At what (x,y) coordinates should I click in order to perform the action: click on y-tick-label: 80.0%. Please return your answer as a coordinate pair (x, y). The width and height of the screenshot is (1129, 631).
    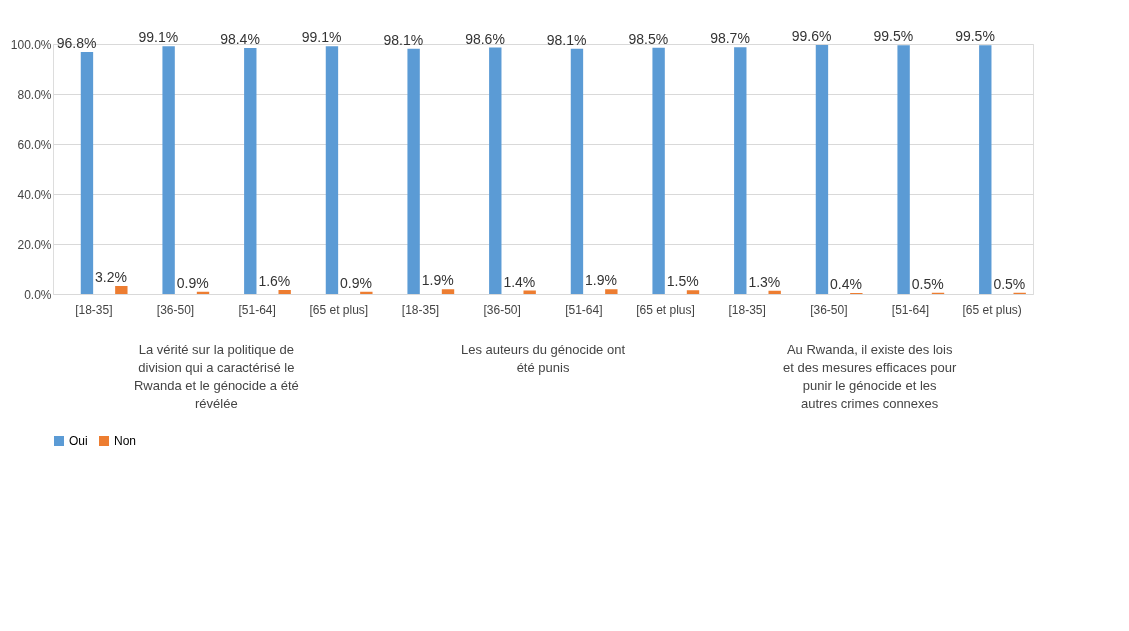
    Looking at the image, I should click on (34, 94).